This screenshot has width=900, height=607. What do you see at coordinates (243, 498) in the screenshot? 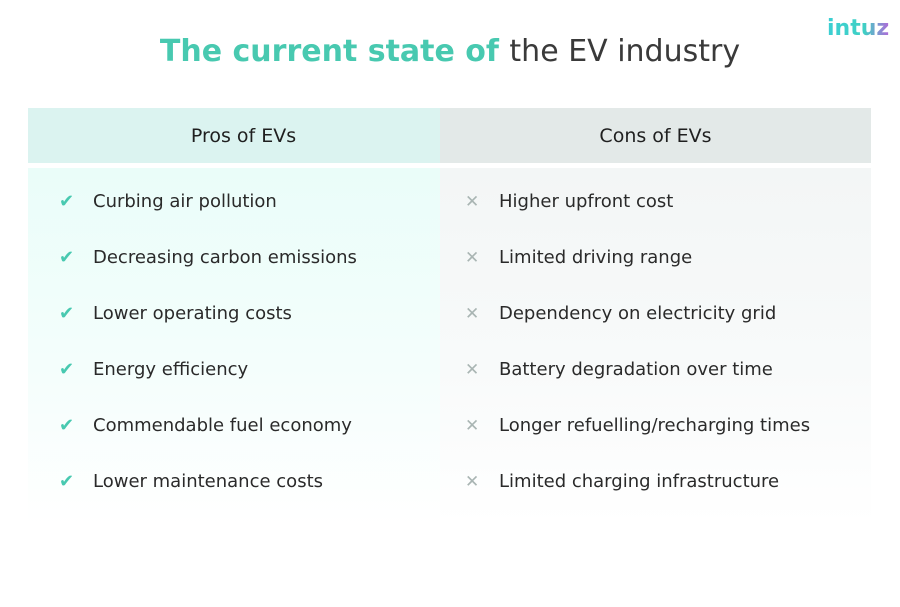
I see `pros-list-item: ✔ Lower maintenance costs` at bounding box center [243, 498].